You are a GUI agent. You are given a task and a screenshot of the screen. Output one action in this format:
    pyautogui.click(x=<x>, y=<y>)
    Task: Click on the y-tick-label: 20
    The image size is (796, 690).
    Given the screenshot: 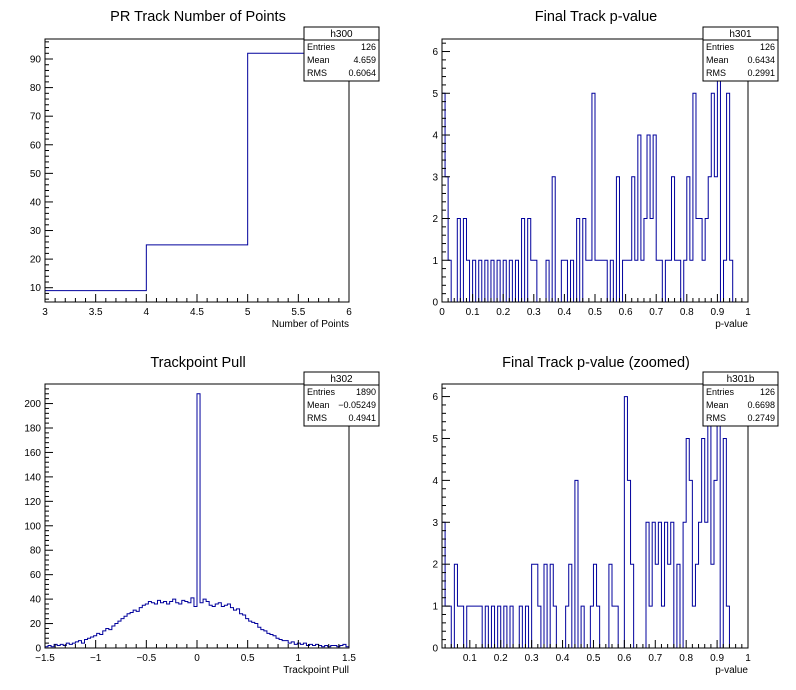 What is the action you would take?
    pyautogui.click(x=36, y=260)
    